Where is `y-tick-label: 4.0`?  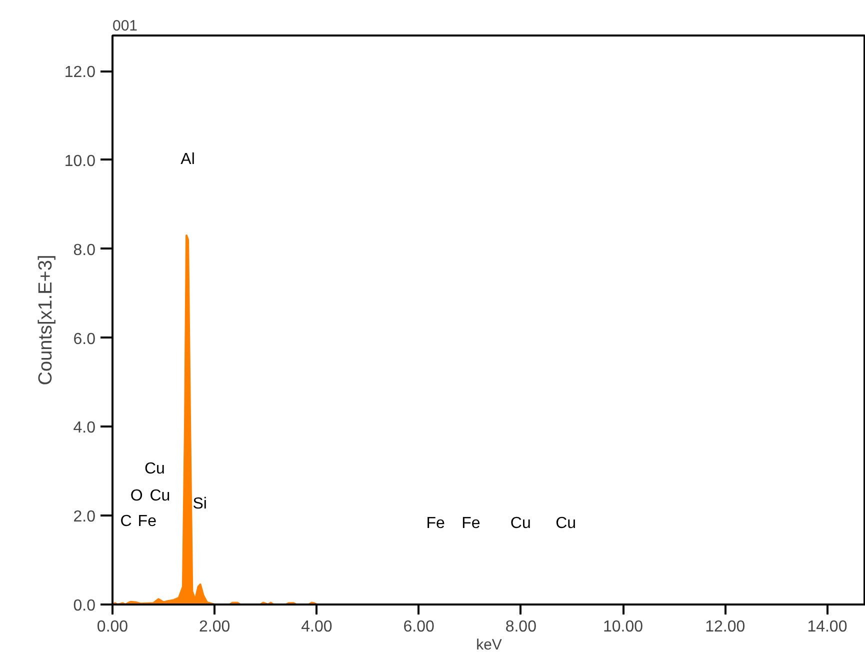 y-tick-label: 4.0 is located at coordinates (84, 428).